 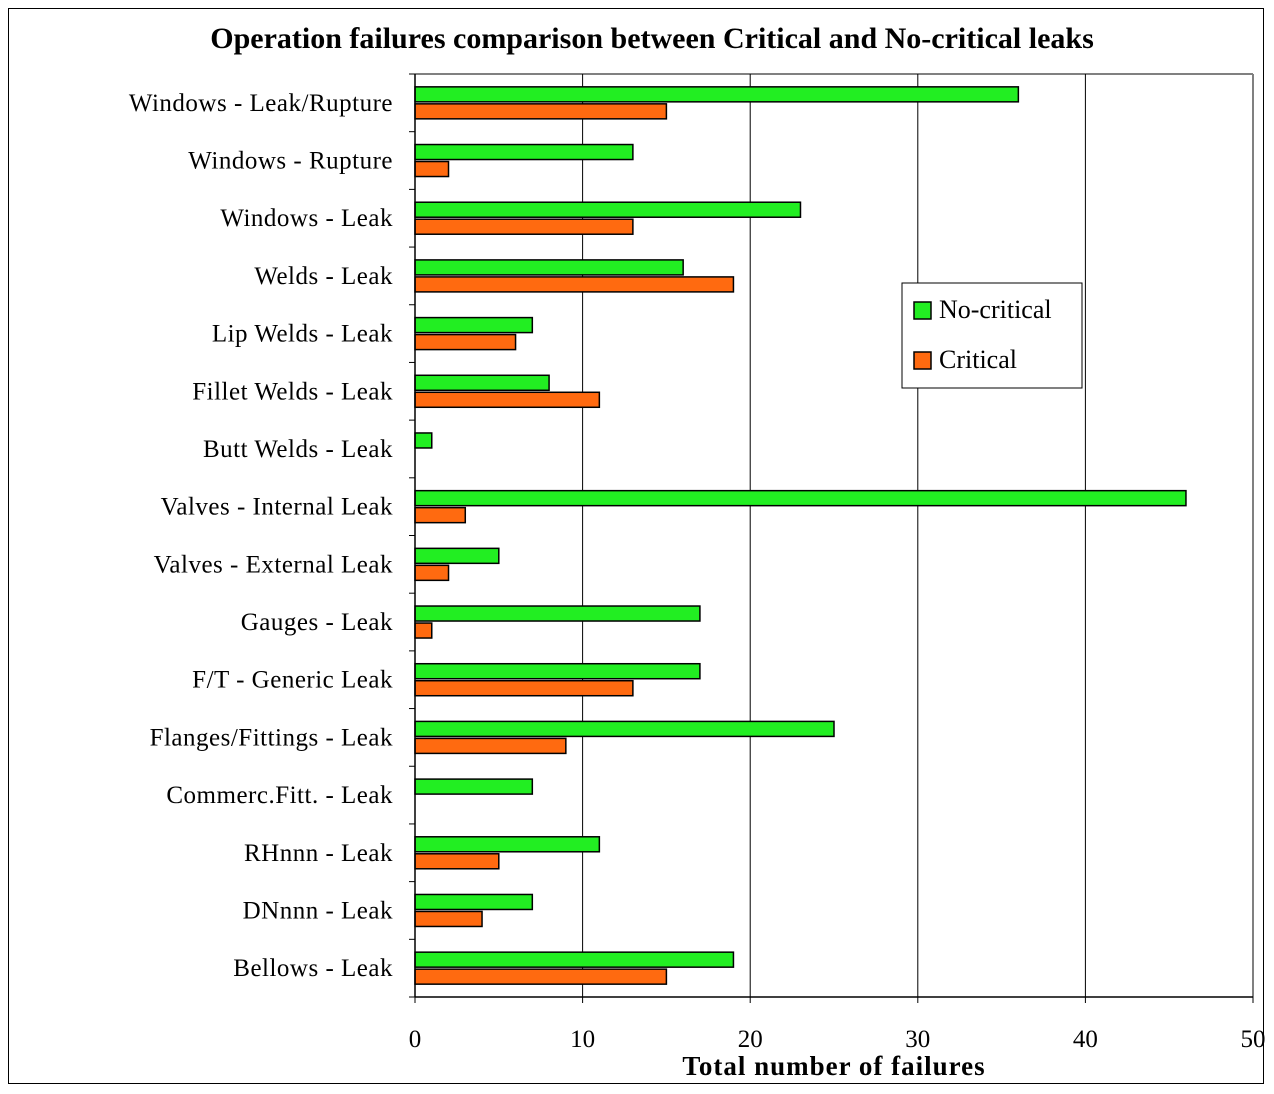 I want to click on x-tick-label: 50, so click(x=1253, y=1039).